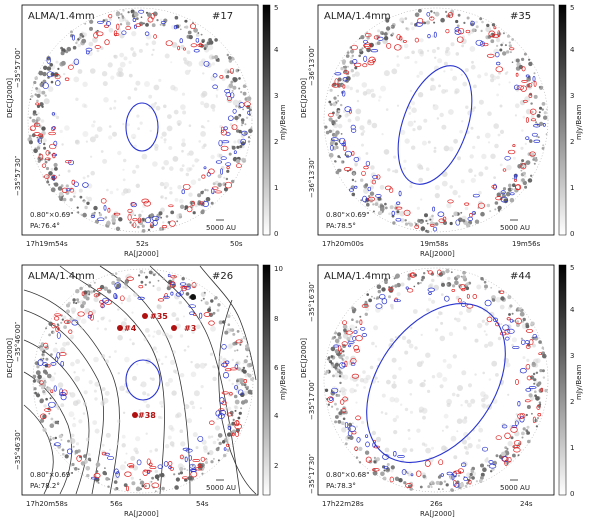 This screenshot has height=518, width=598. Describe the element at coordinates (228, 323) in the screenshot. I see `contour-line` at that location.